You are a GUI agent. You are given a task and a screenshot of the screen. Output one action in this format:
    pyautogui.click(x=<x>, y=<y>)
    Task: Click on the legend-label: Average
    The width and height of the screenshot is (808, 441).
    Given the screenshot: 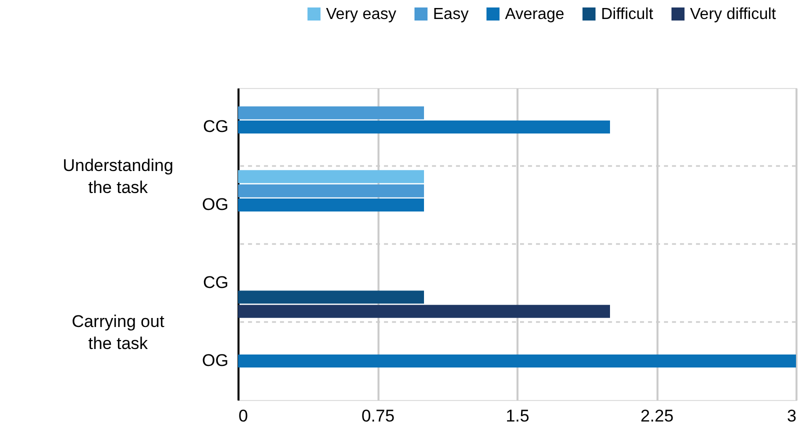 What is the action you would take?
    pyautogui.click(x=534, y=14)
    